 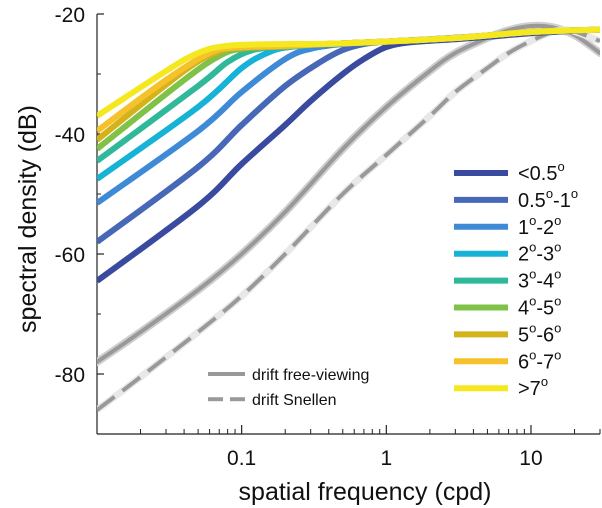 I want to click on x-axis-title: spatial frequency (cpd), so click(x=365, y=492).